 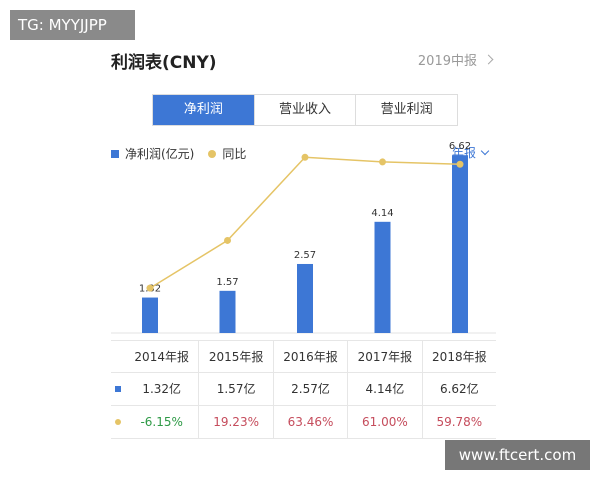 What do you see at coordinates (164, 63) in the screenshot?
I see `page-title: 利润表(CNY)` at bounding box center [164, 63].